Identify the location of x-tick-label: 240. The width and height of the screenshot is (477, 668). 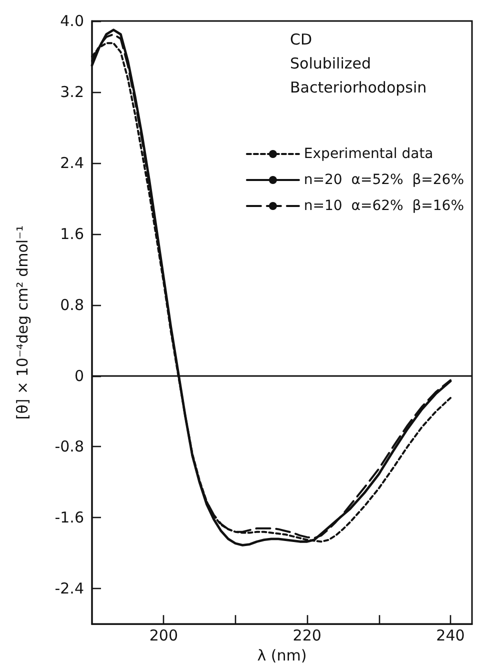
(450, 635).